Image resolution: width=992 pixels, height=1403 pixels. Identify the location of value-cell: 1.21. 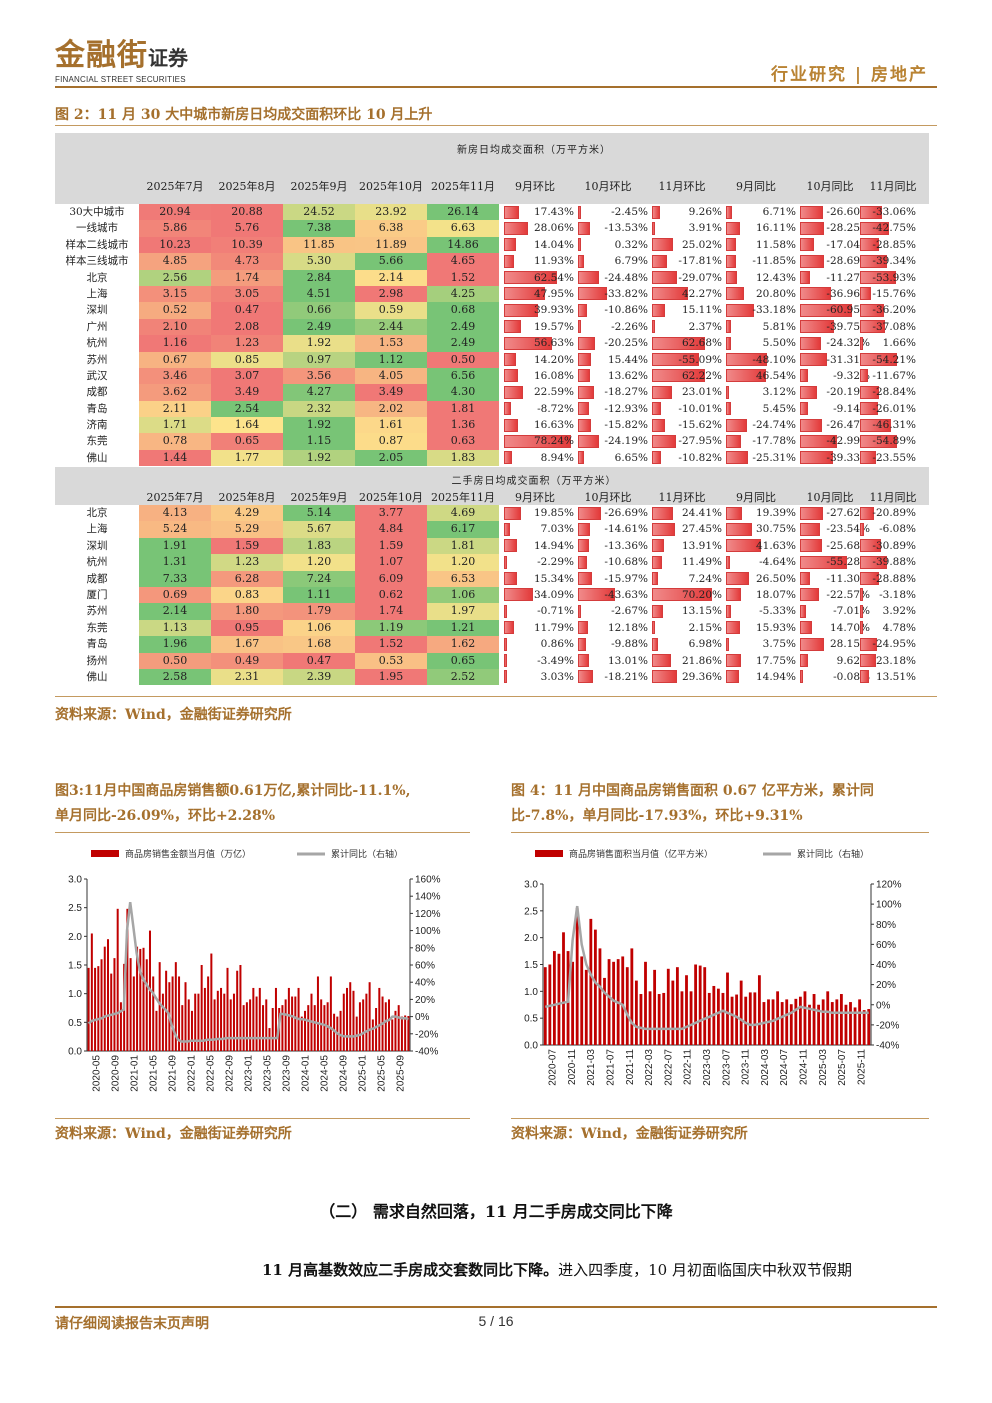
(463, 628).